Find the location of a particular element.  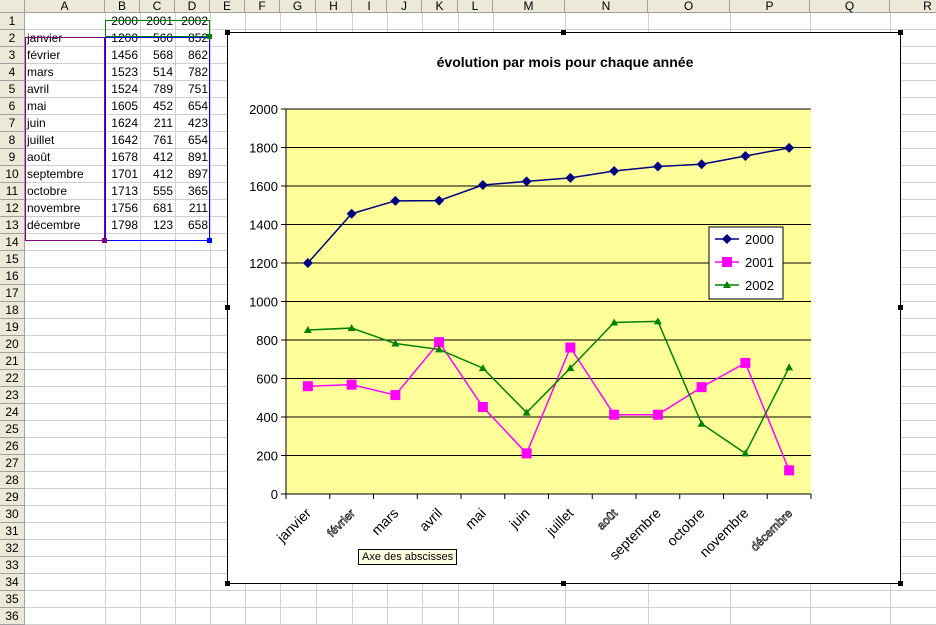

cell-month: février is located at coordinates (44, 55).